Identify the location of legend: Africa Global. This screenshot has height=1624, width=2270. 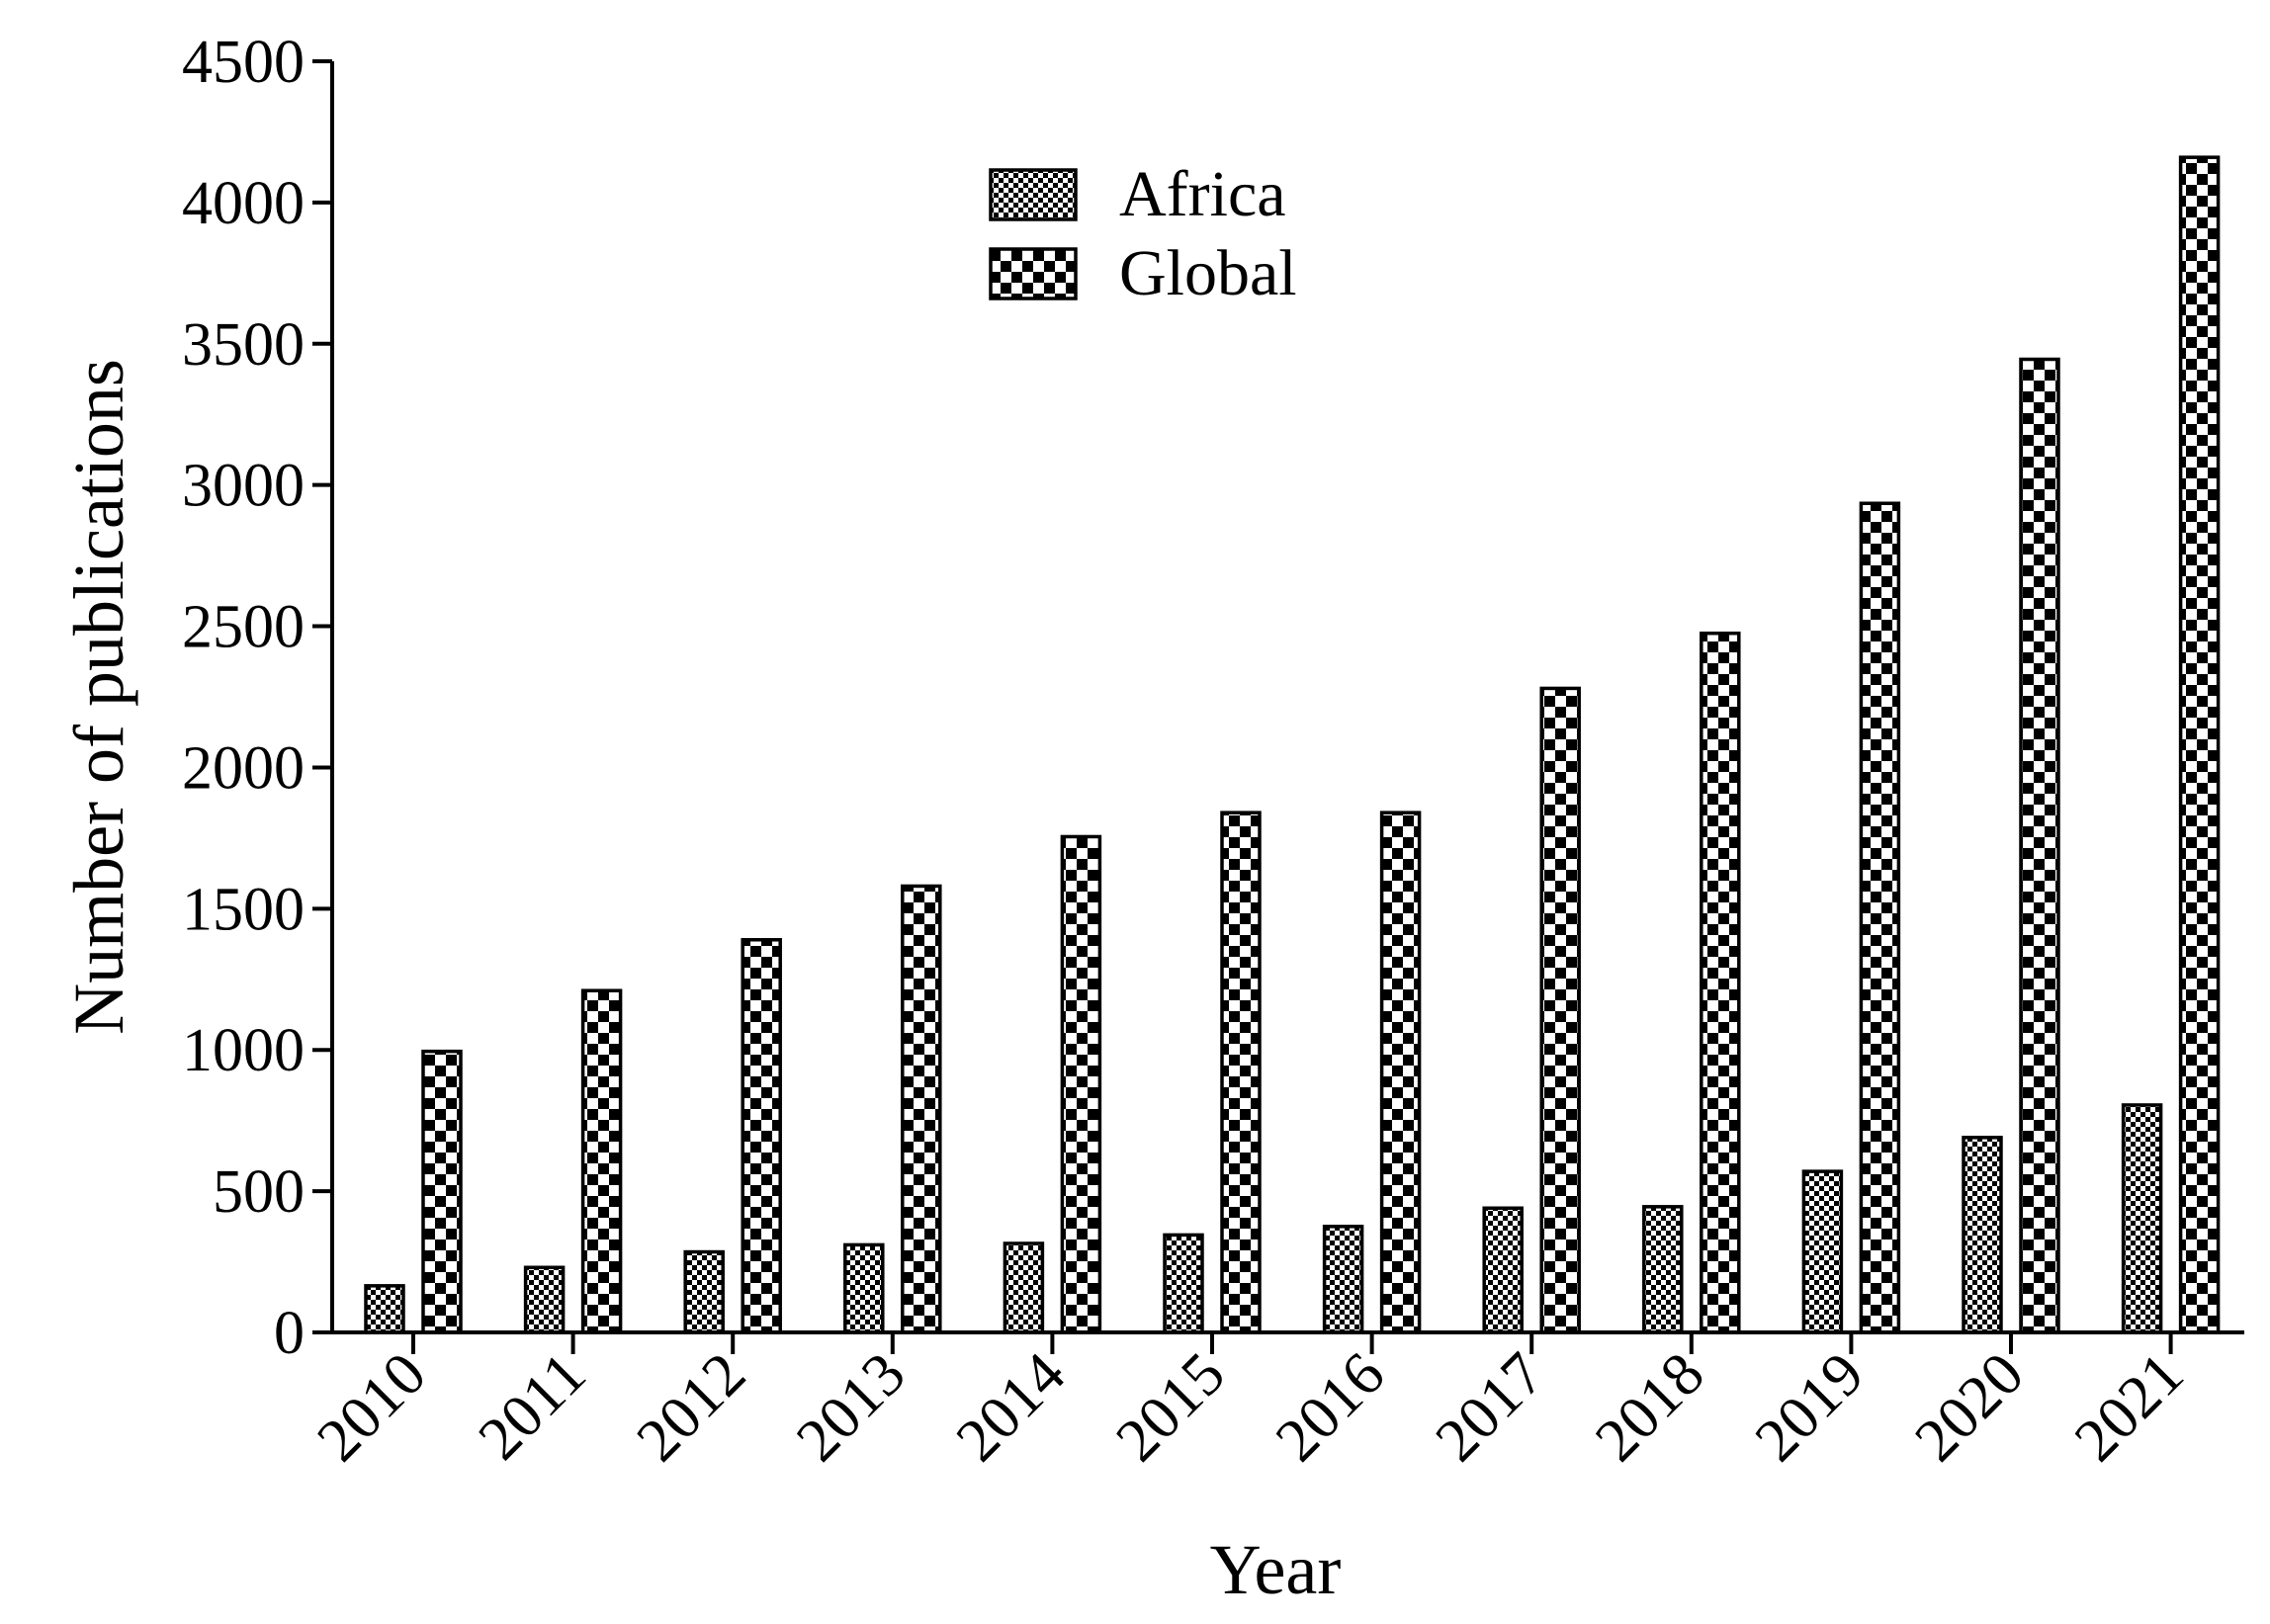
(1143, 233).